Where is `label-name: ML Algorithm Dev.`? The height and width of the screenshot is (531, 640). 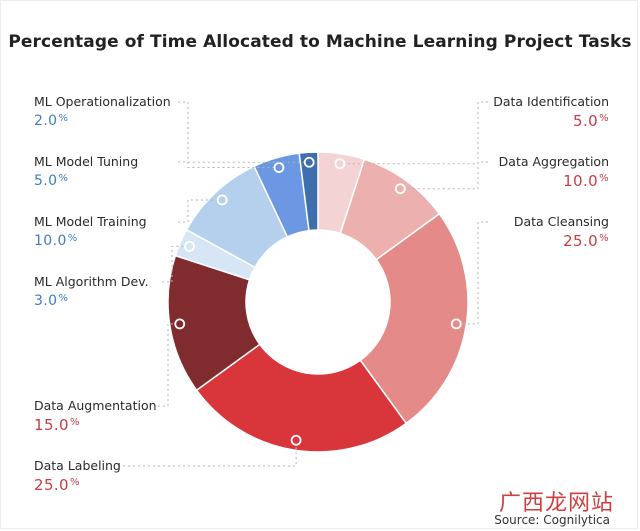
label-name: ML Algorithm Dev. is located at coordinates (91, 281).